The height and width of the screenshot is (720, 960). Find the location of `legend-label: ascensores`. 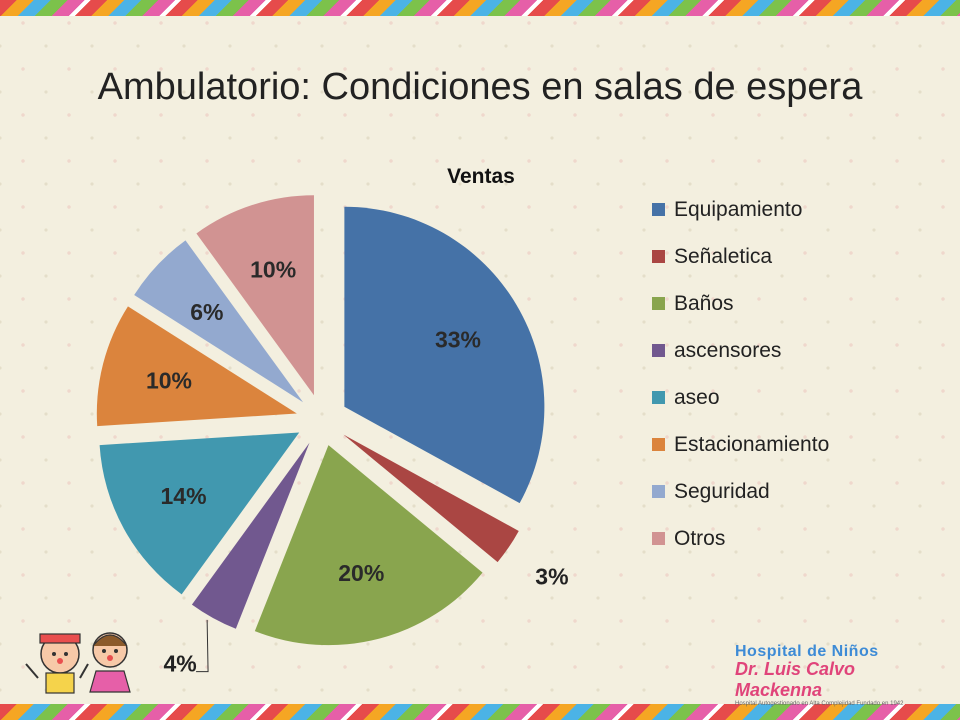

legend-label: ascensores is located at coordinates (728, 350).